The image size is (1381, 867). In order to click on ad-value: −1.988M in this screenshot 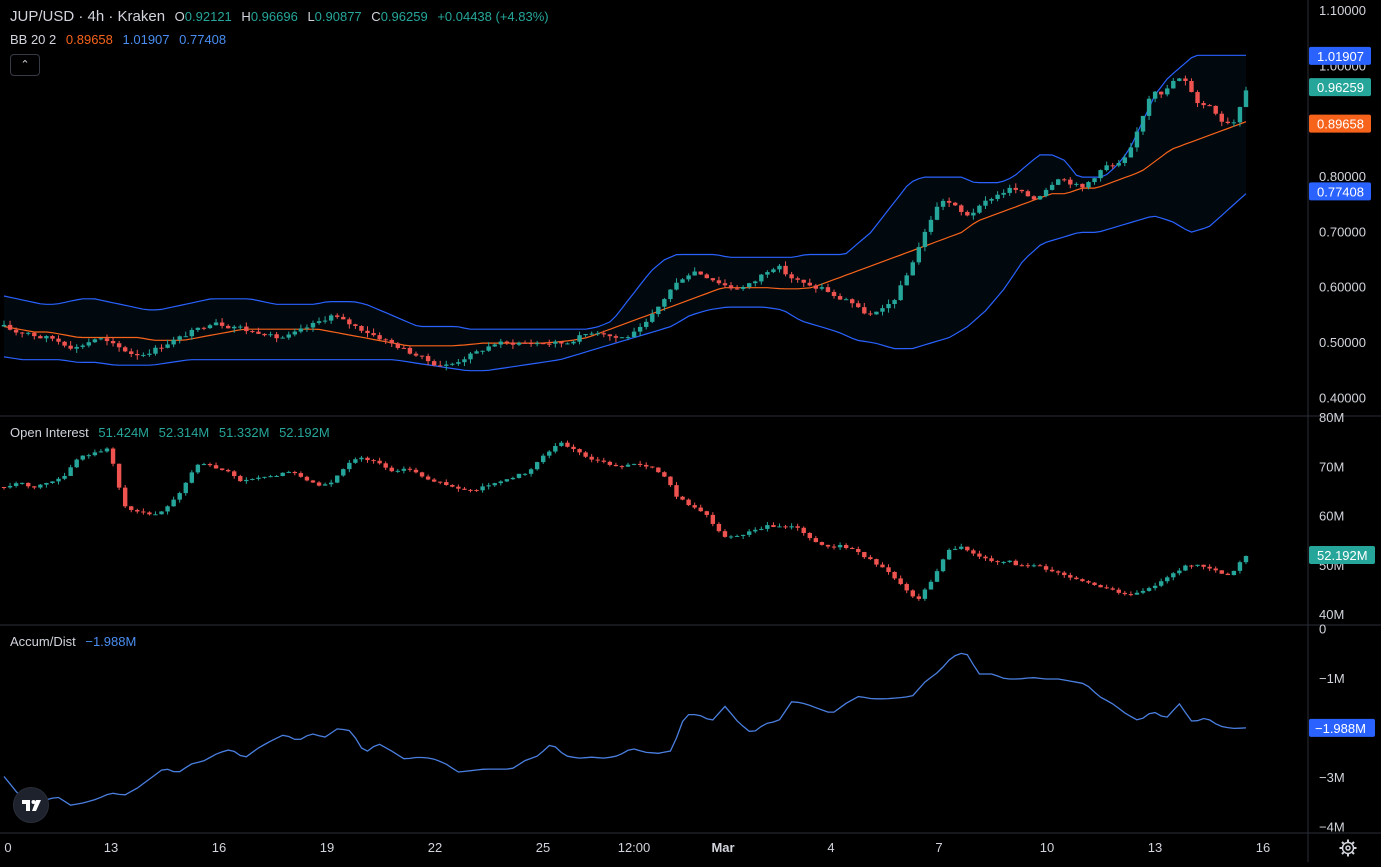, I will do `click(111, 641)`.